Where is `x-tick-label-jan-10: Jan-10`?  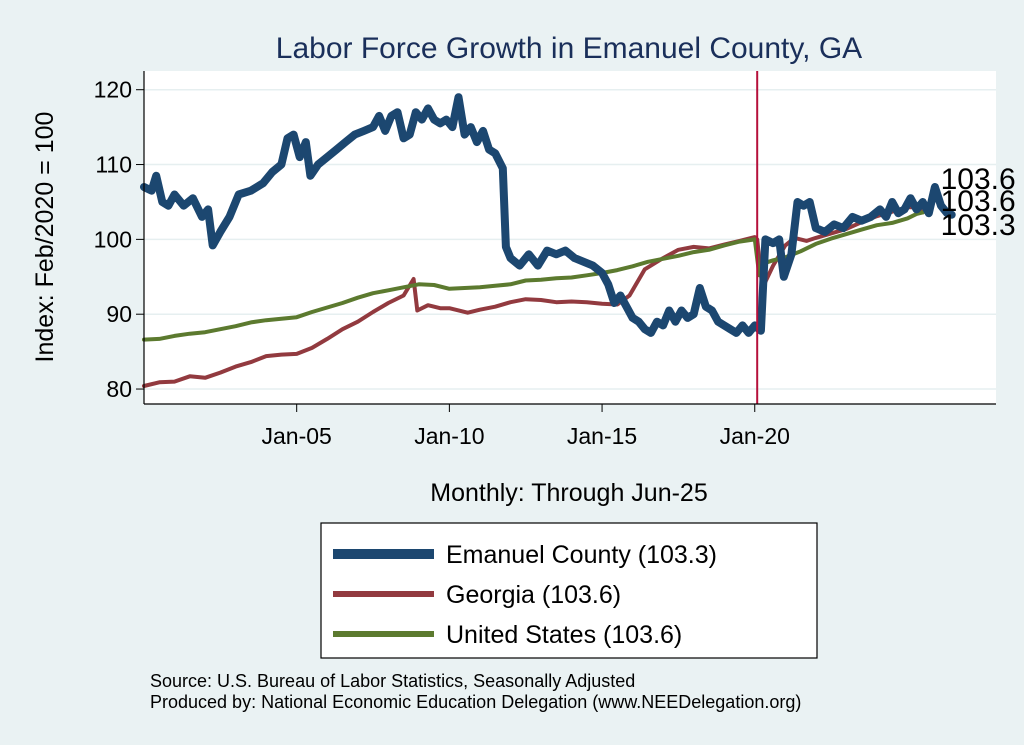 x-tick-label-jan-10: Jan-10 is located at coordinates (449, 436).